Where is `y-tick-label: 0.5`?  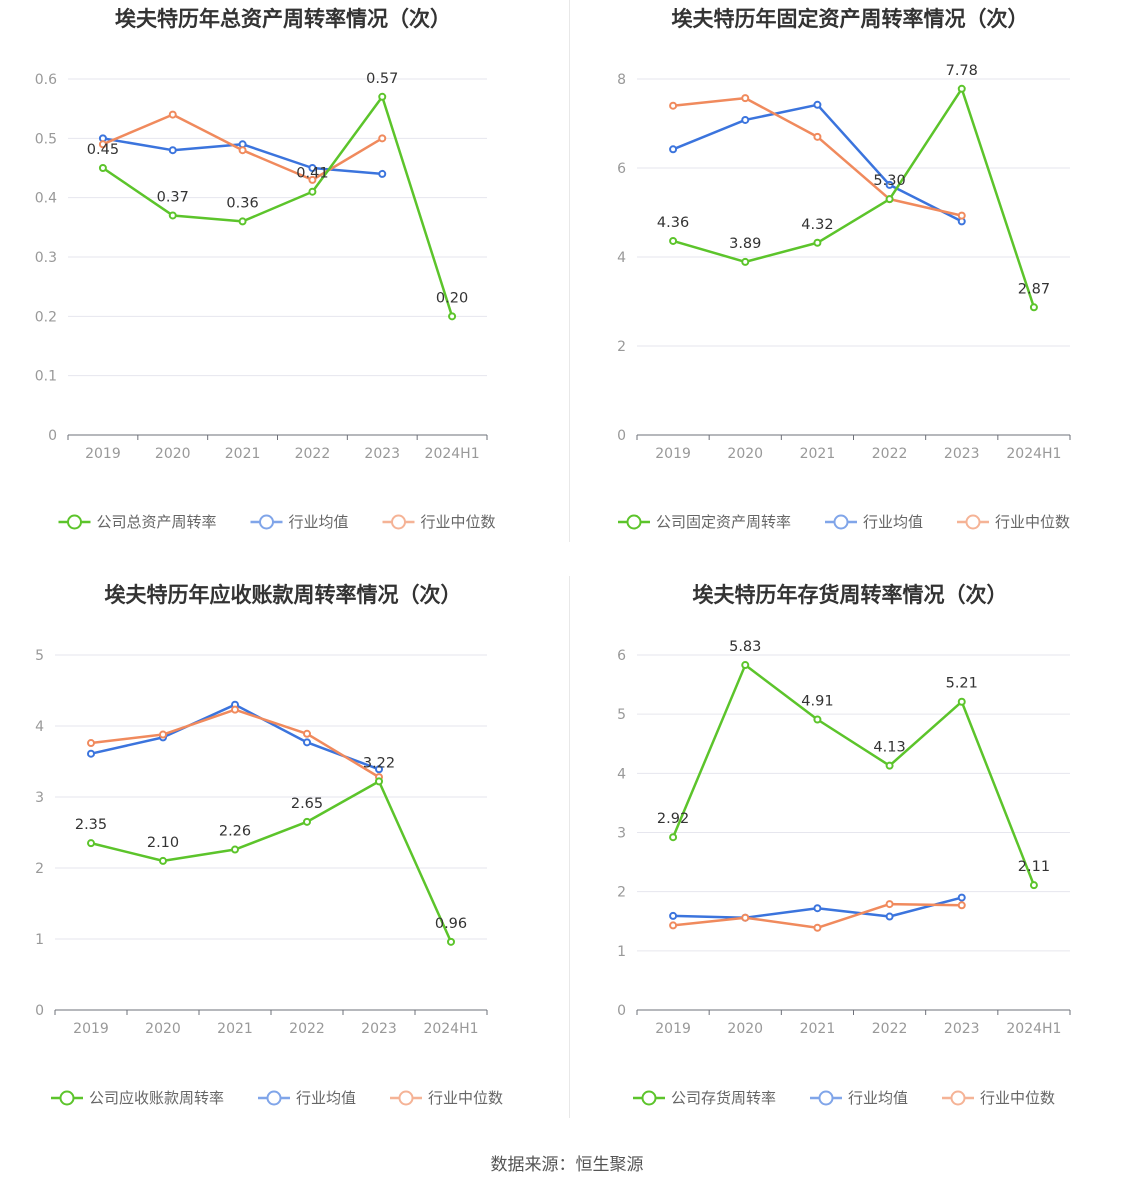
y-tick-label: 0.5 is located at coordinates (46, 139).